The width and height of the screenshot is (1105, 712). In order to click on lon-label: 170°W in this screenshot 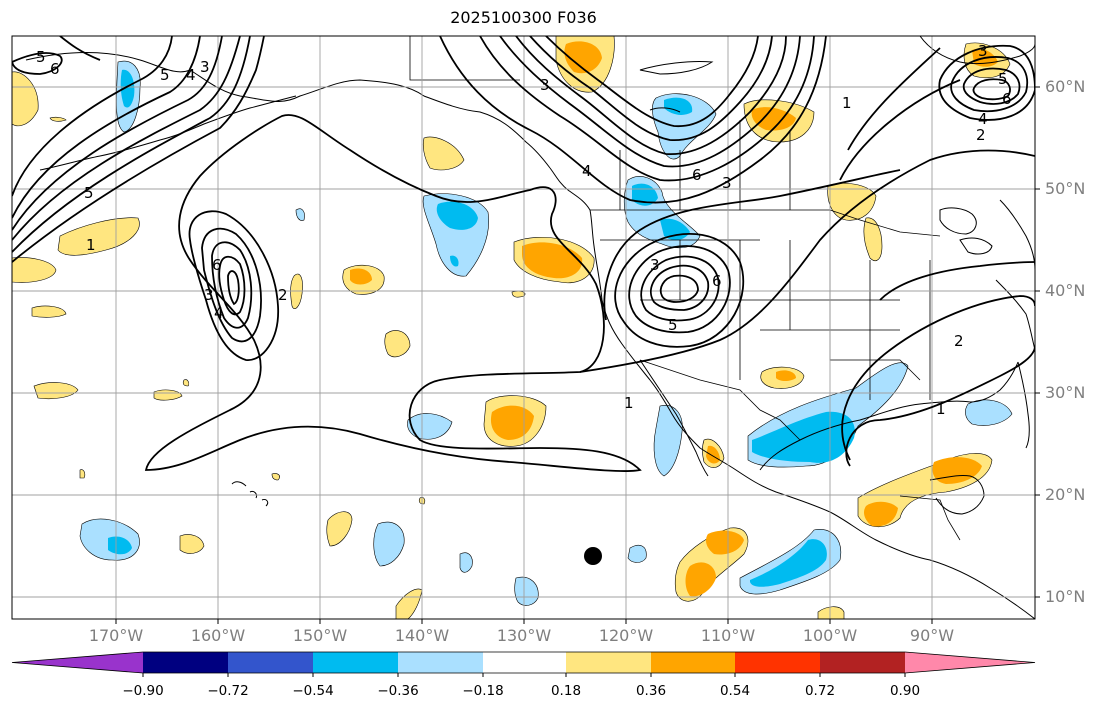, I will do `click(116, 635)`.